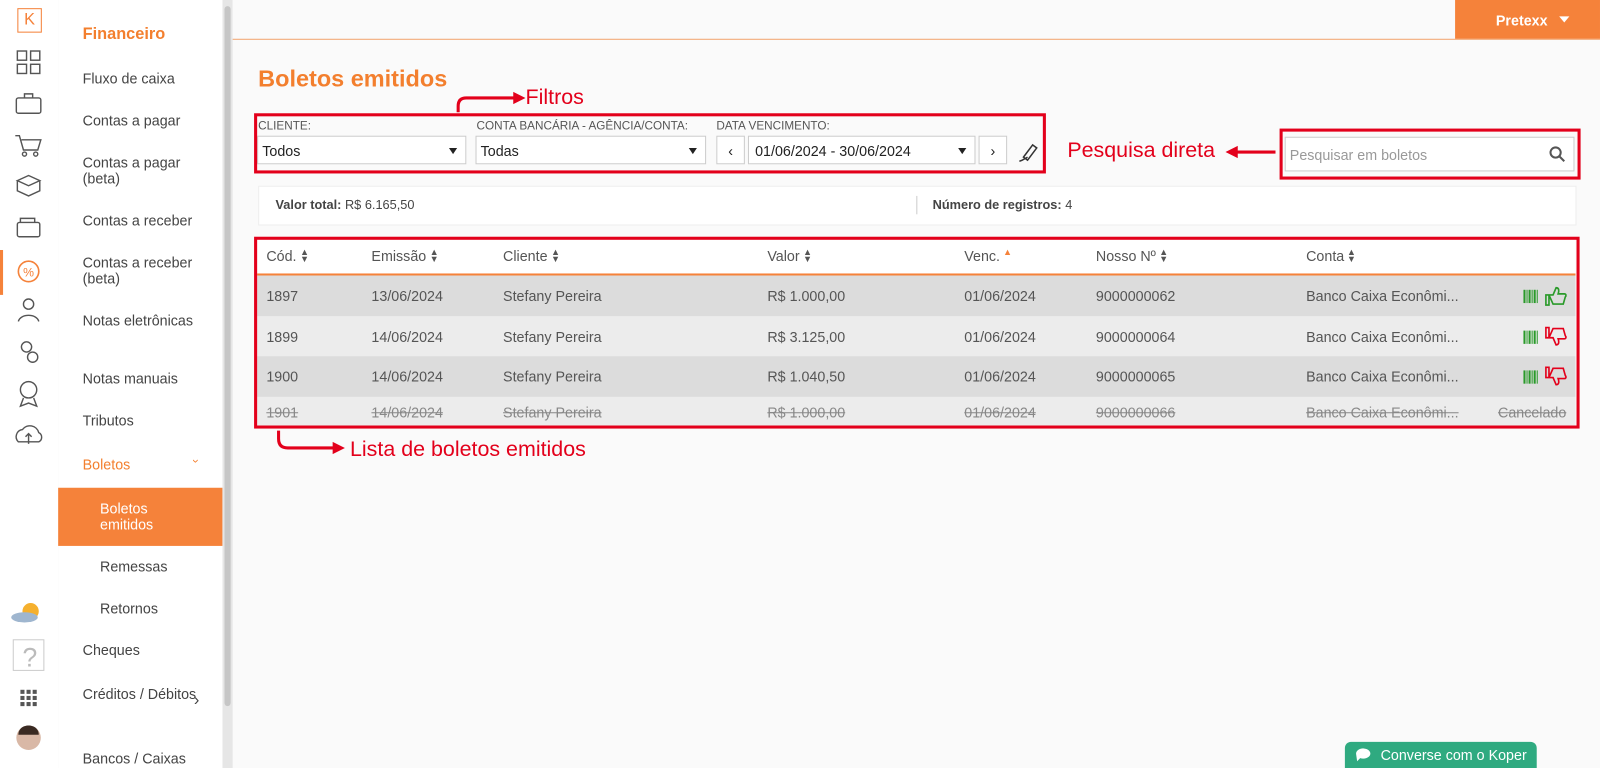  I want to click on column-header: Conta, so click(1325, 256).